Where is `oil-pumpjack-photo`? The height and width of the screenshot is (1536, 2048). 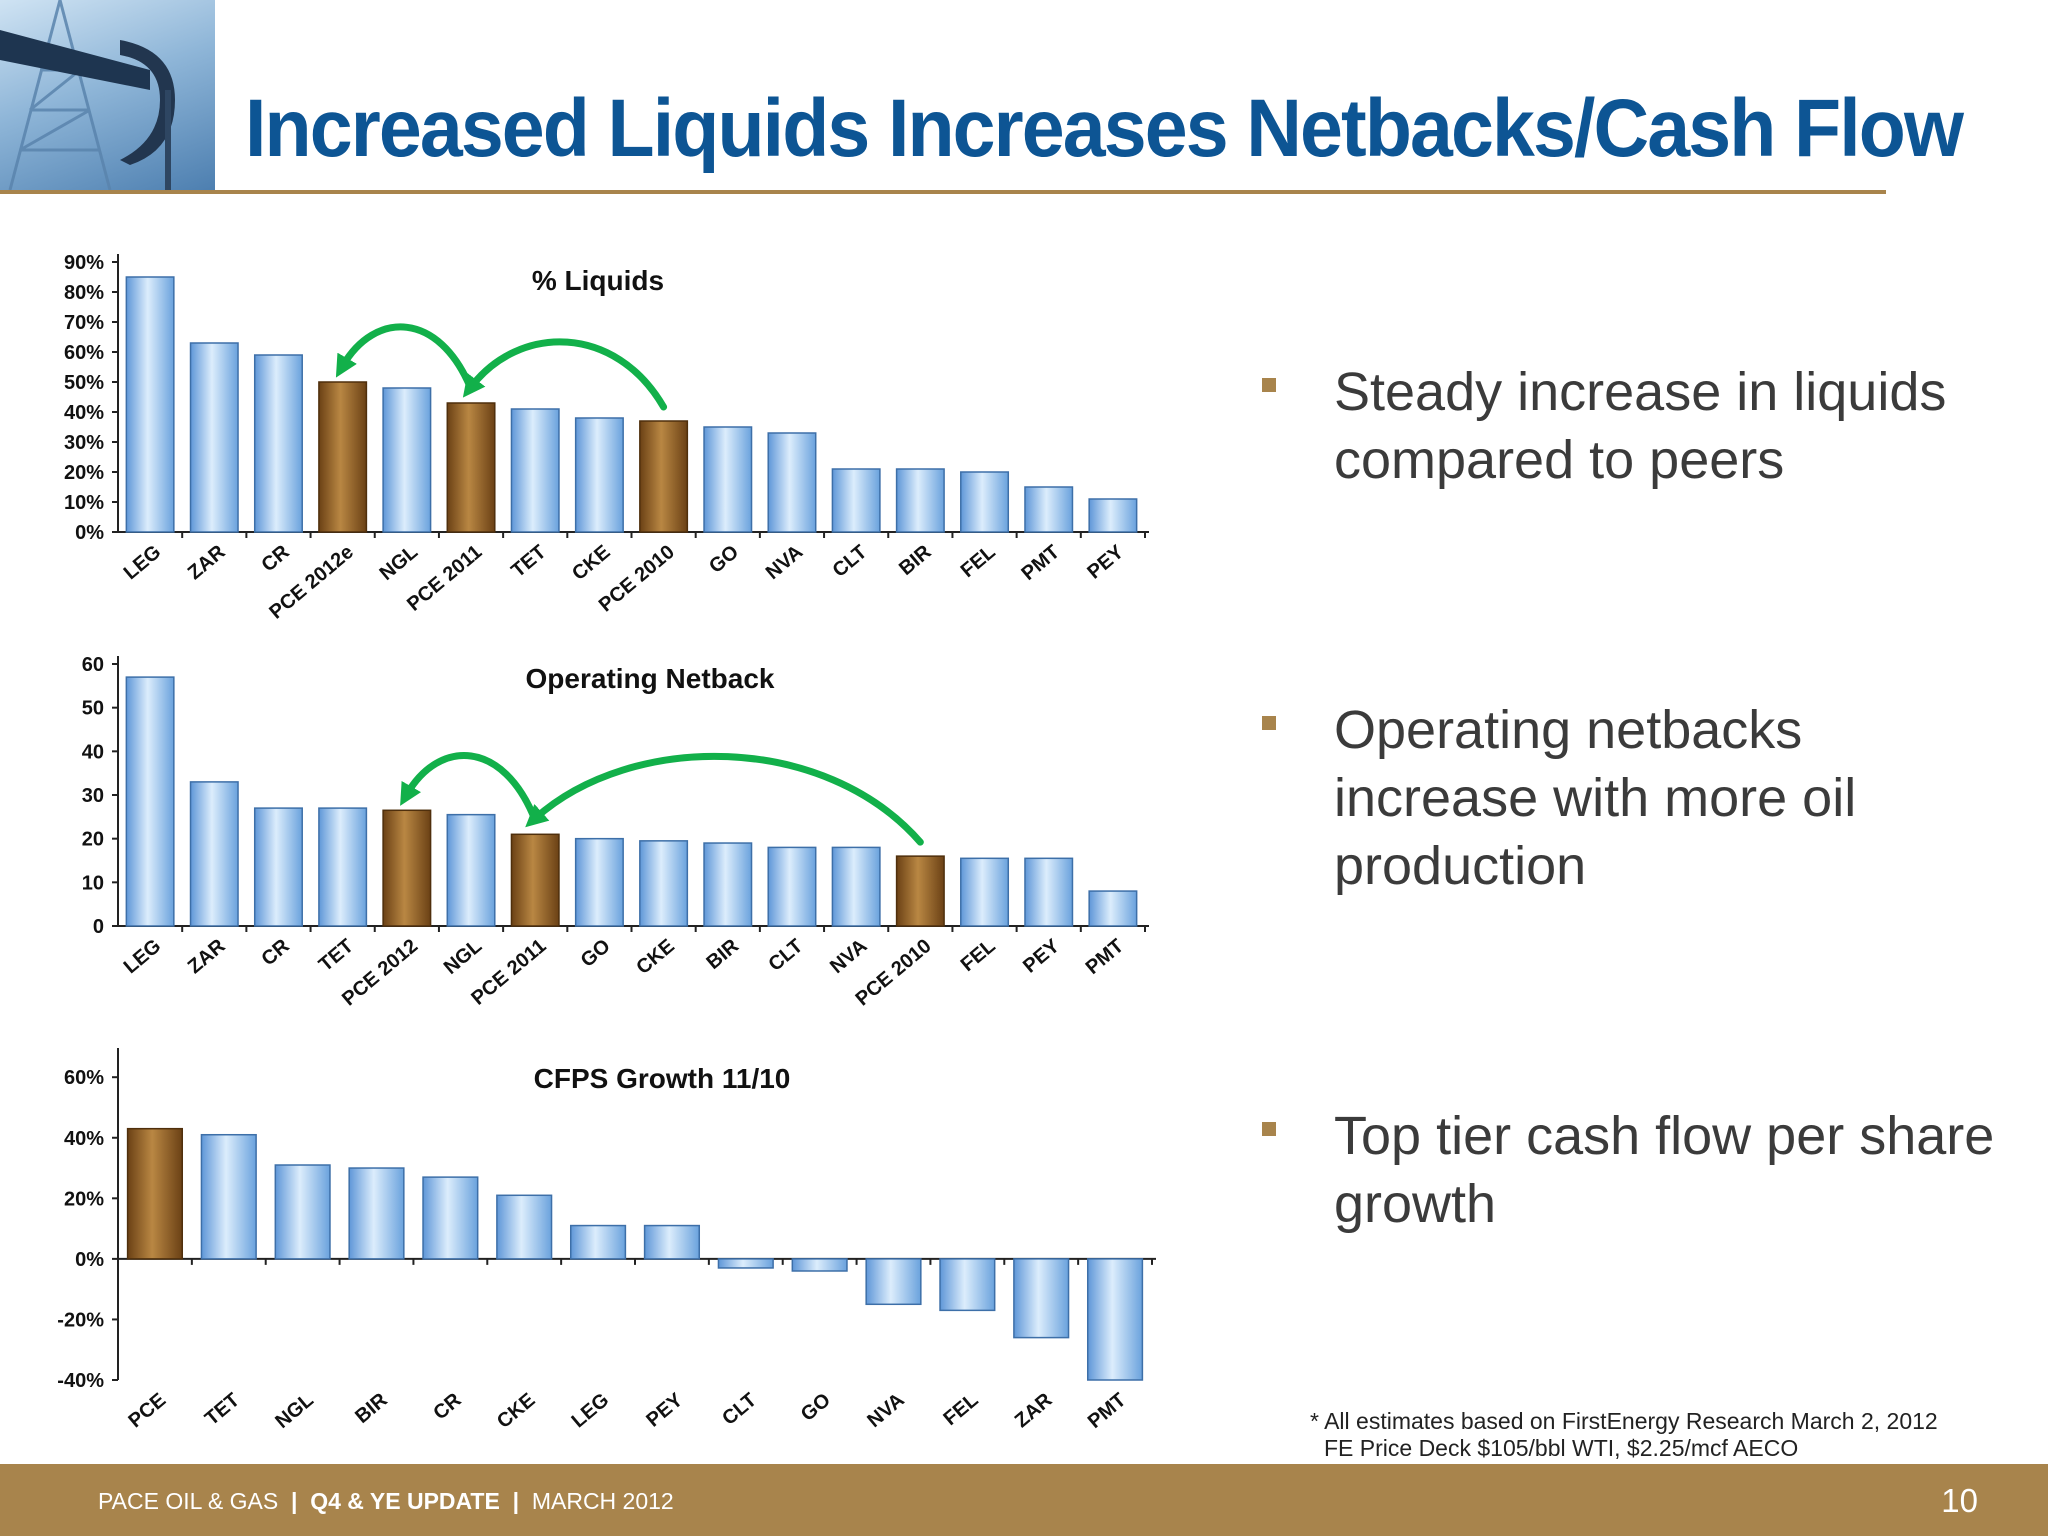
oil-pumpjack-photo is located at coordinates (107, 95).